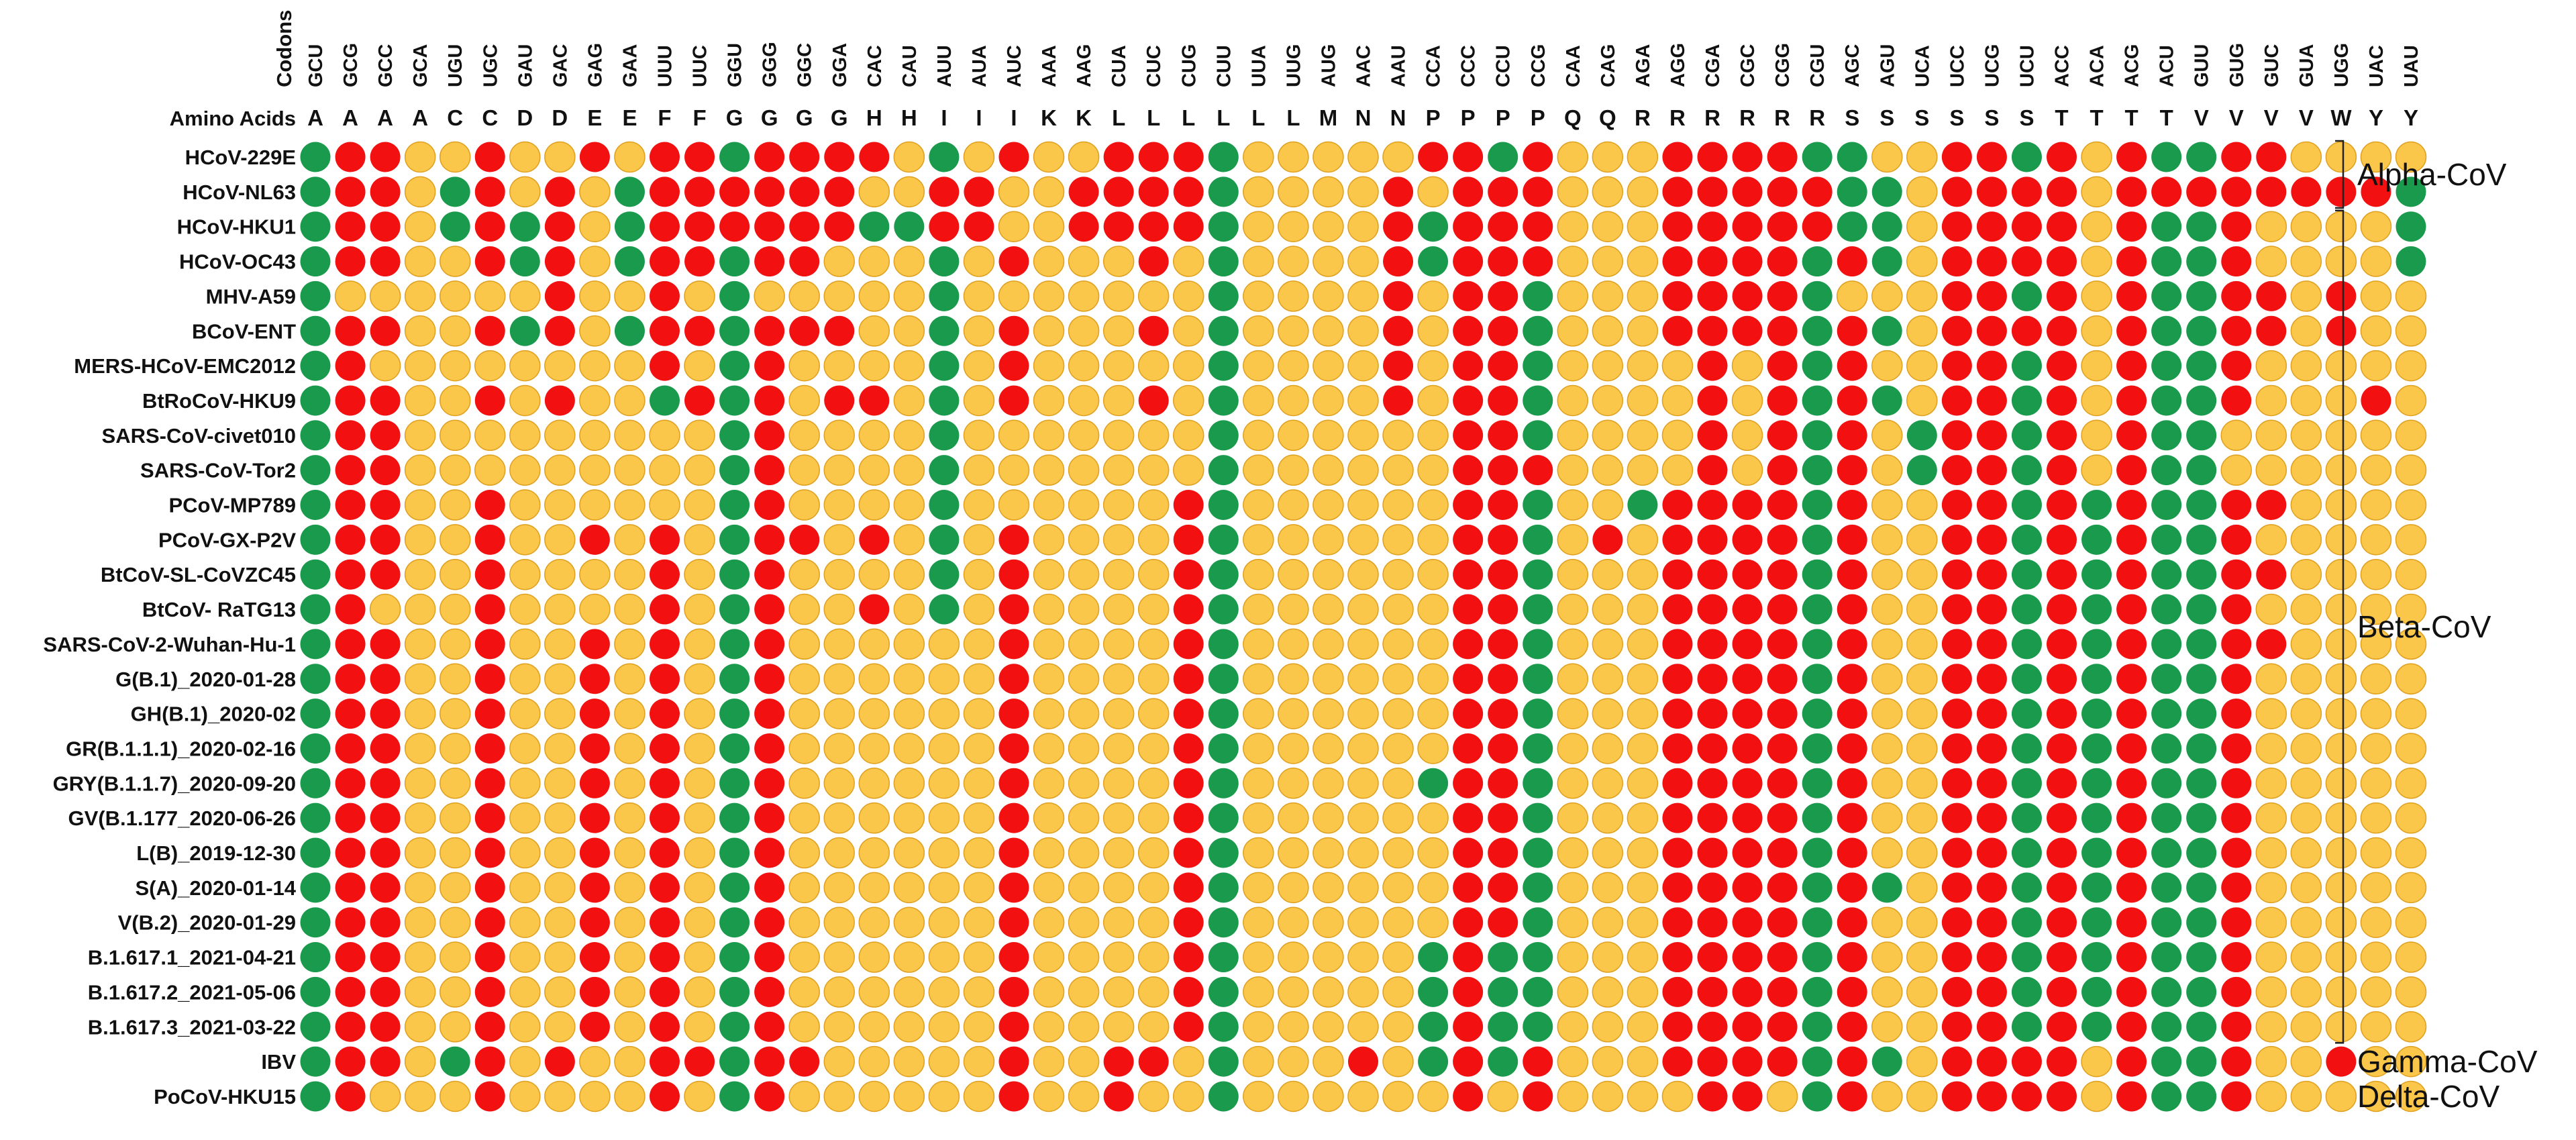 The width and height of the screenshot is (2576, 1140). I want to click on amino-acid-label: R, so click(1712, 117).